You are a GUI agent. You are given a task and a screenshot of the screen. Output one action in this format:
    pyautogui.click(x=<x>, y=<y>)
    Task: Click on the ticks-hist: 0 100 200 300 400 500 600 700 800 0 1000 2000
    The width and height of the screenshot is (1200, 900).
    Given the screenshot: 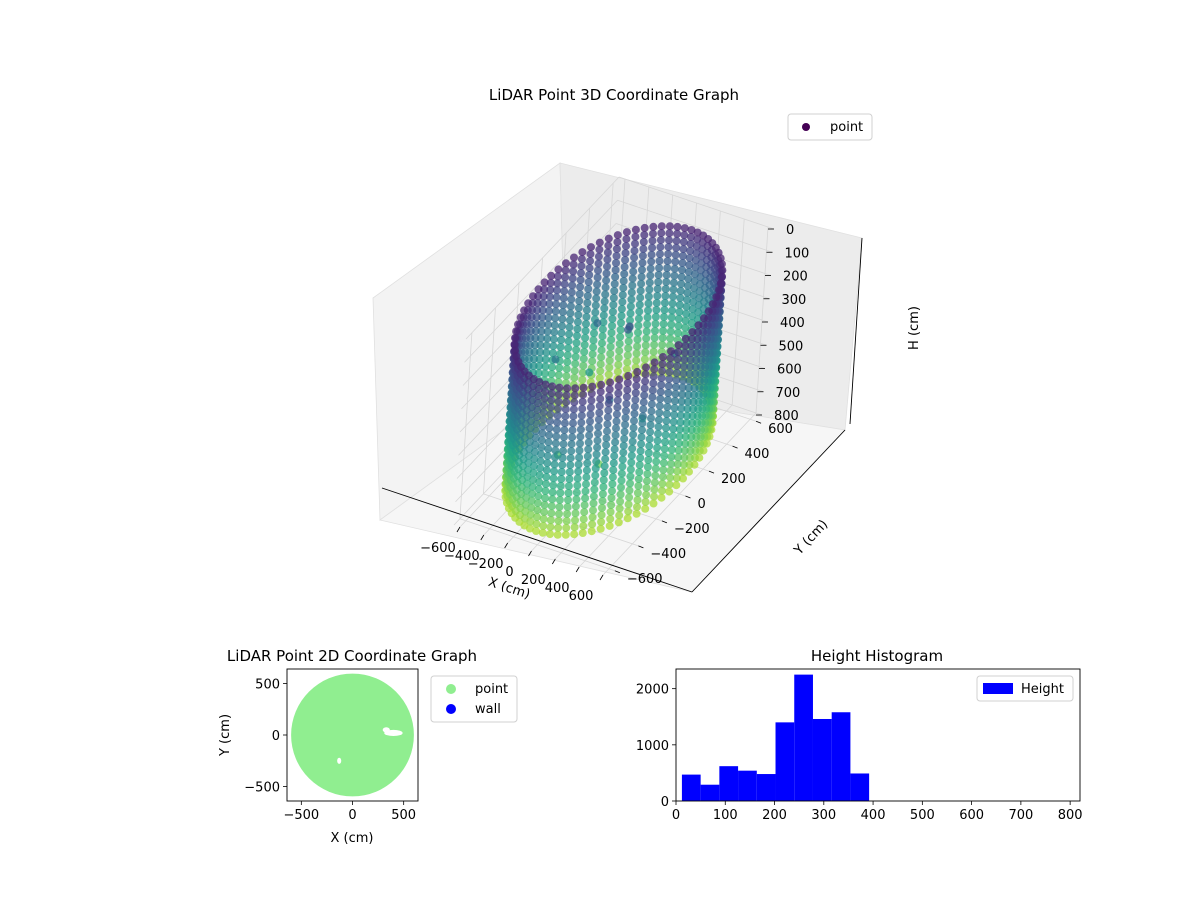 What is the action you would take?
    pyautogui.click(x=859, y=753)
    